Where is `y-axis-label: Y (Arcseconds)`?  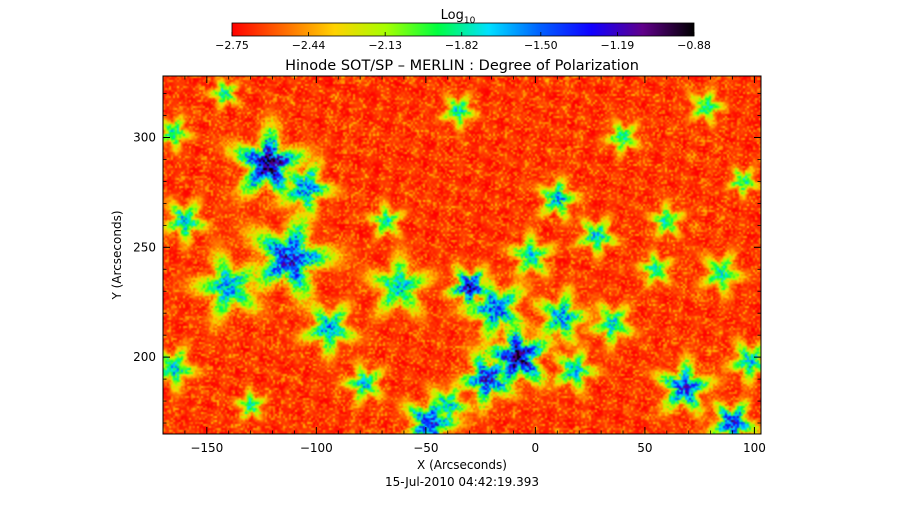
y-axis-label: Y (Arcseconds) is located at coordinates (117, 255).